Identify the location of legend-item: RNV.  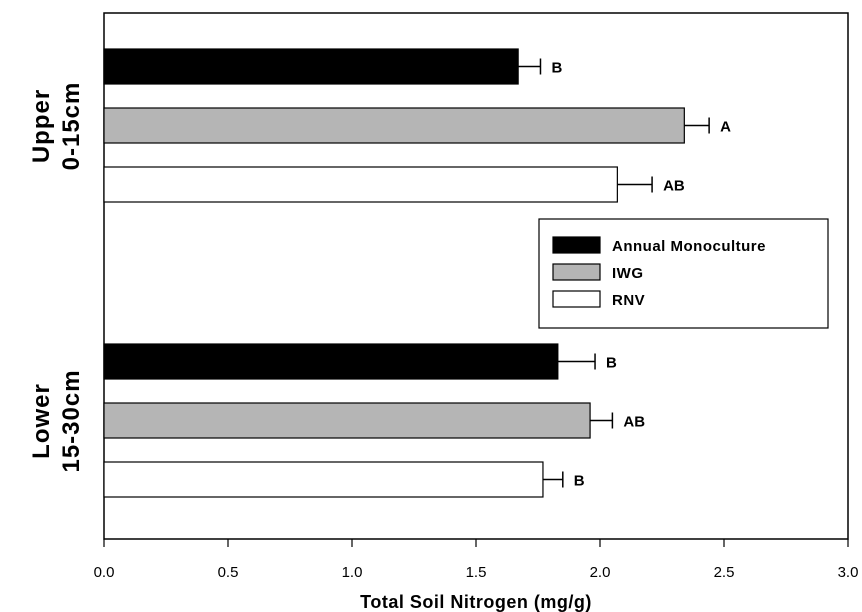
(598, 299).